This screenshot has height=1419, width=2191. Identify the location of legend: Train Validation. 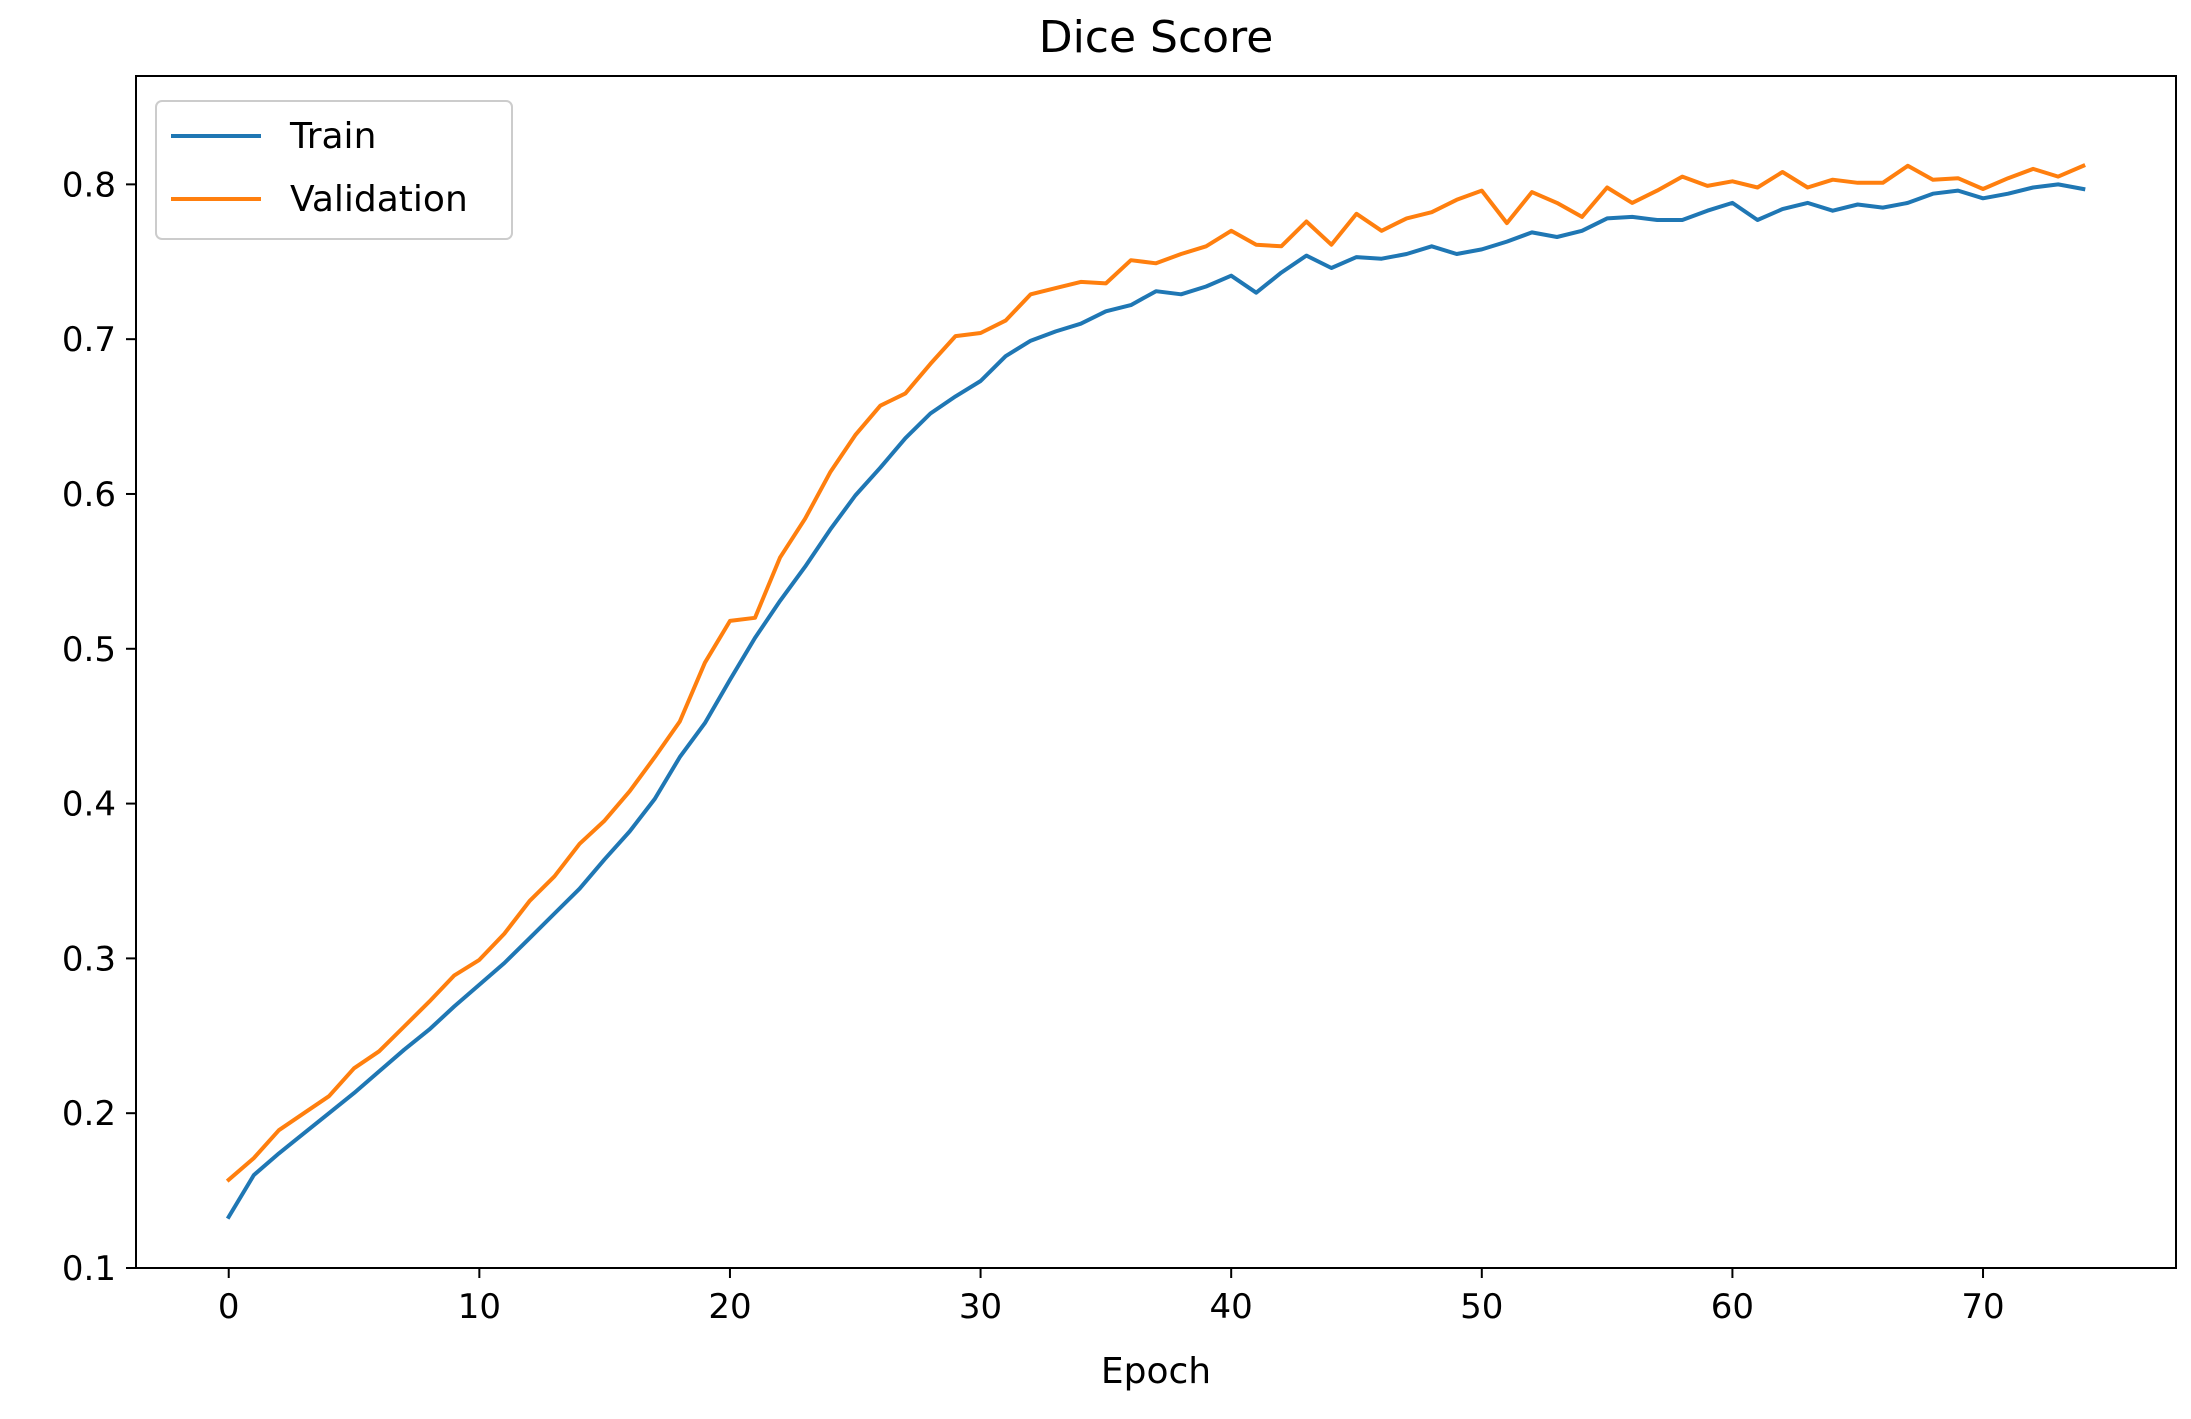
(334, 170).